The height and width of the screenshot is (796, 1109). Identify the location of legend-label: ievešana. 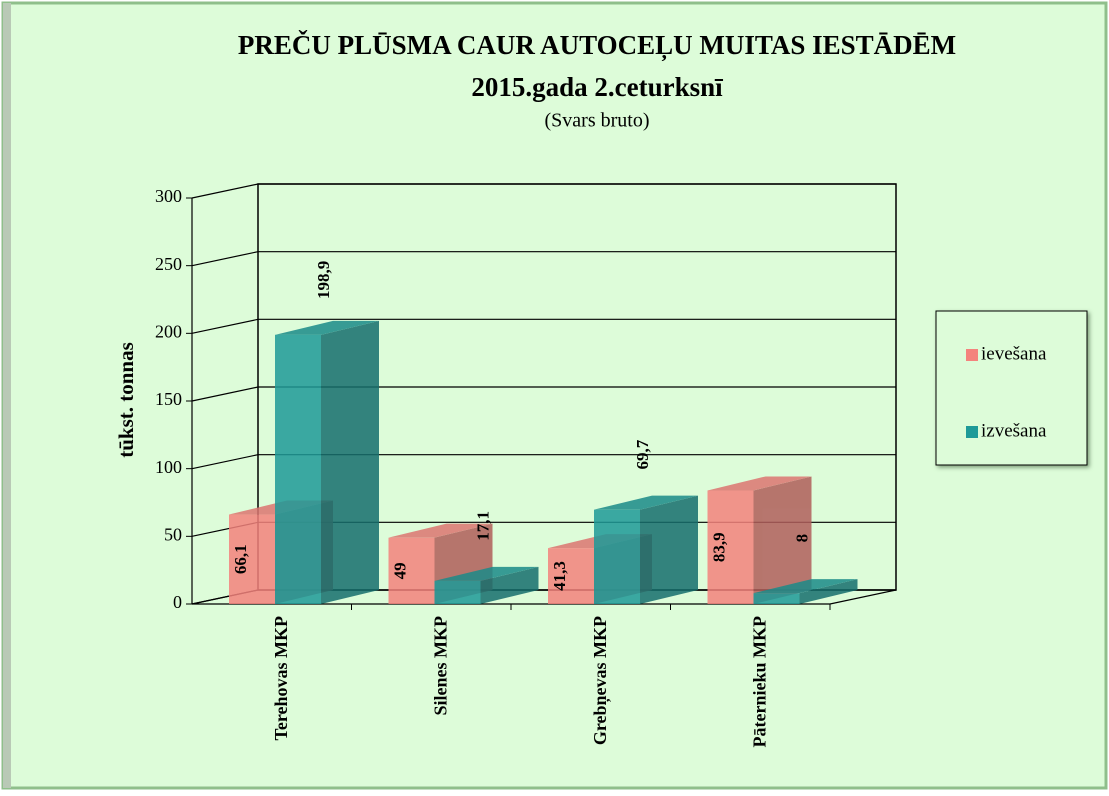
(1014, 353).